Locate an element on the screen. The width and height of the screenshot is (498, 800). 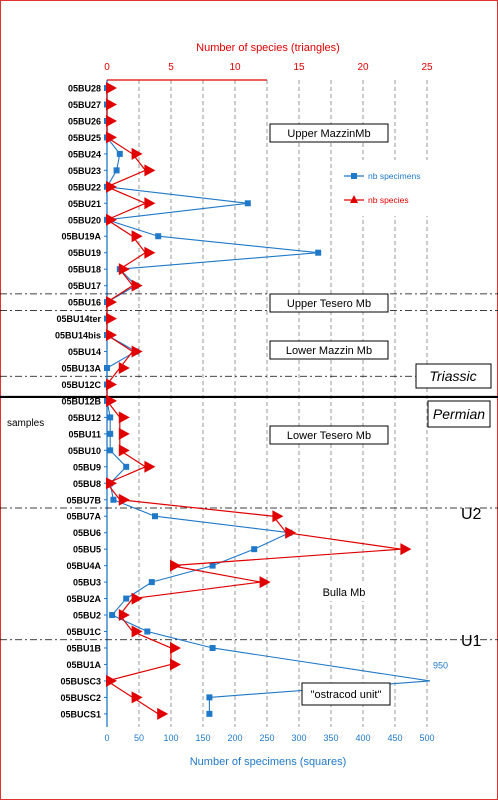
bottom-tick-label: 350 is located at coordinates (330, 738).